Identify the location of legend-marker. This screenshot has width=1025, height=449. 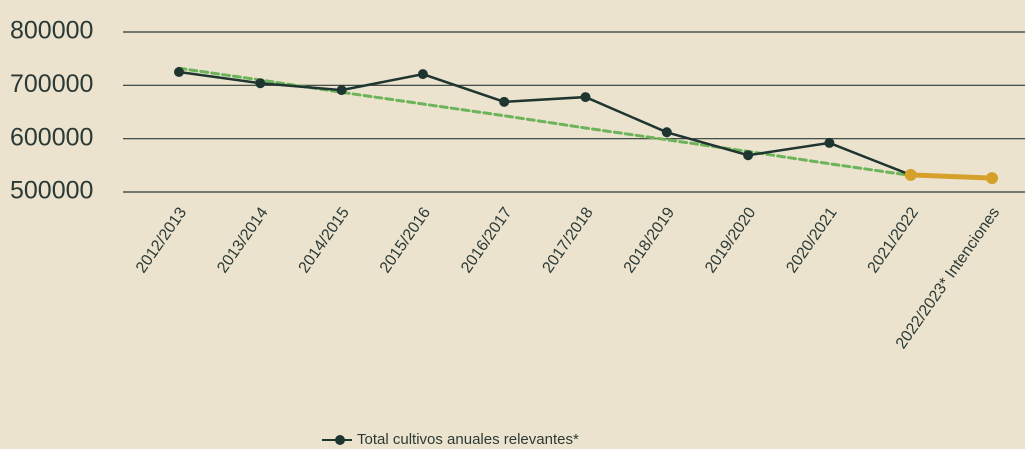
(340, 440).